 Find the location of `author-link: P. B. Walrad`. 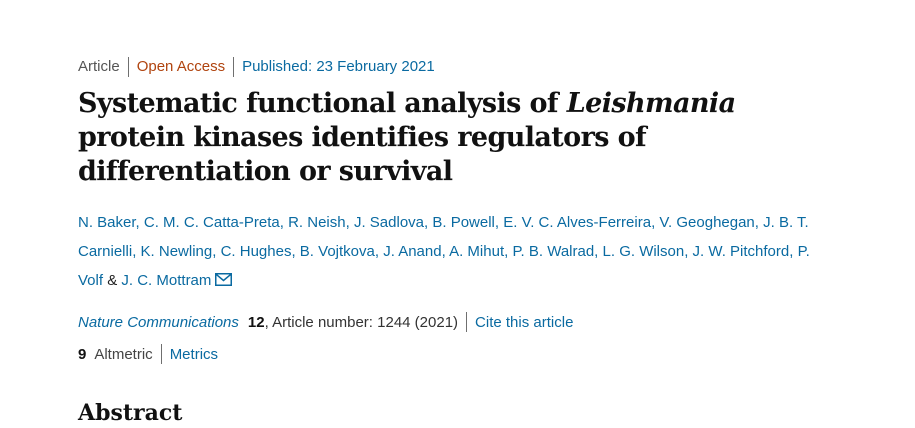

author-link: P. B. Walrad is located at coordinates (553, 251).